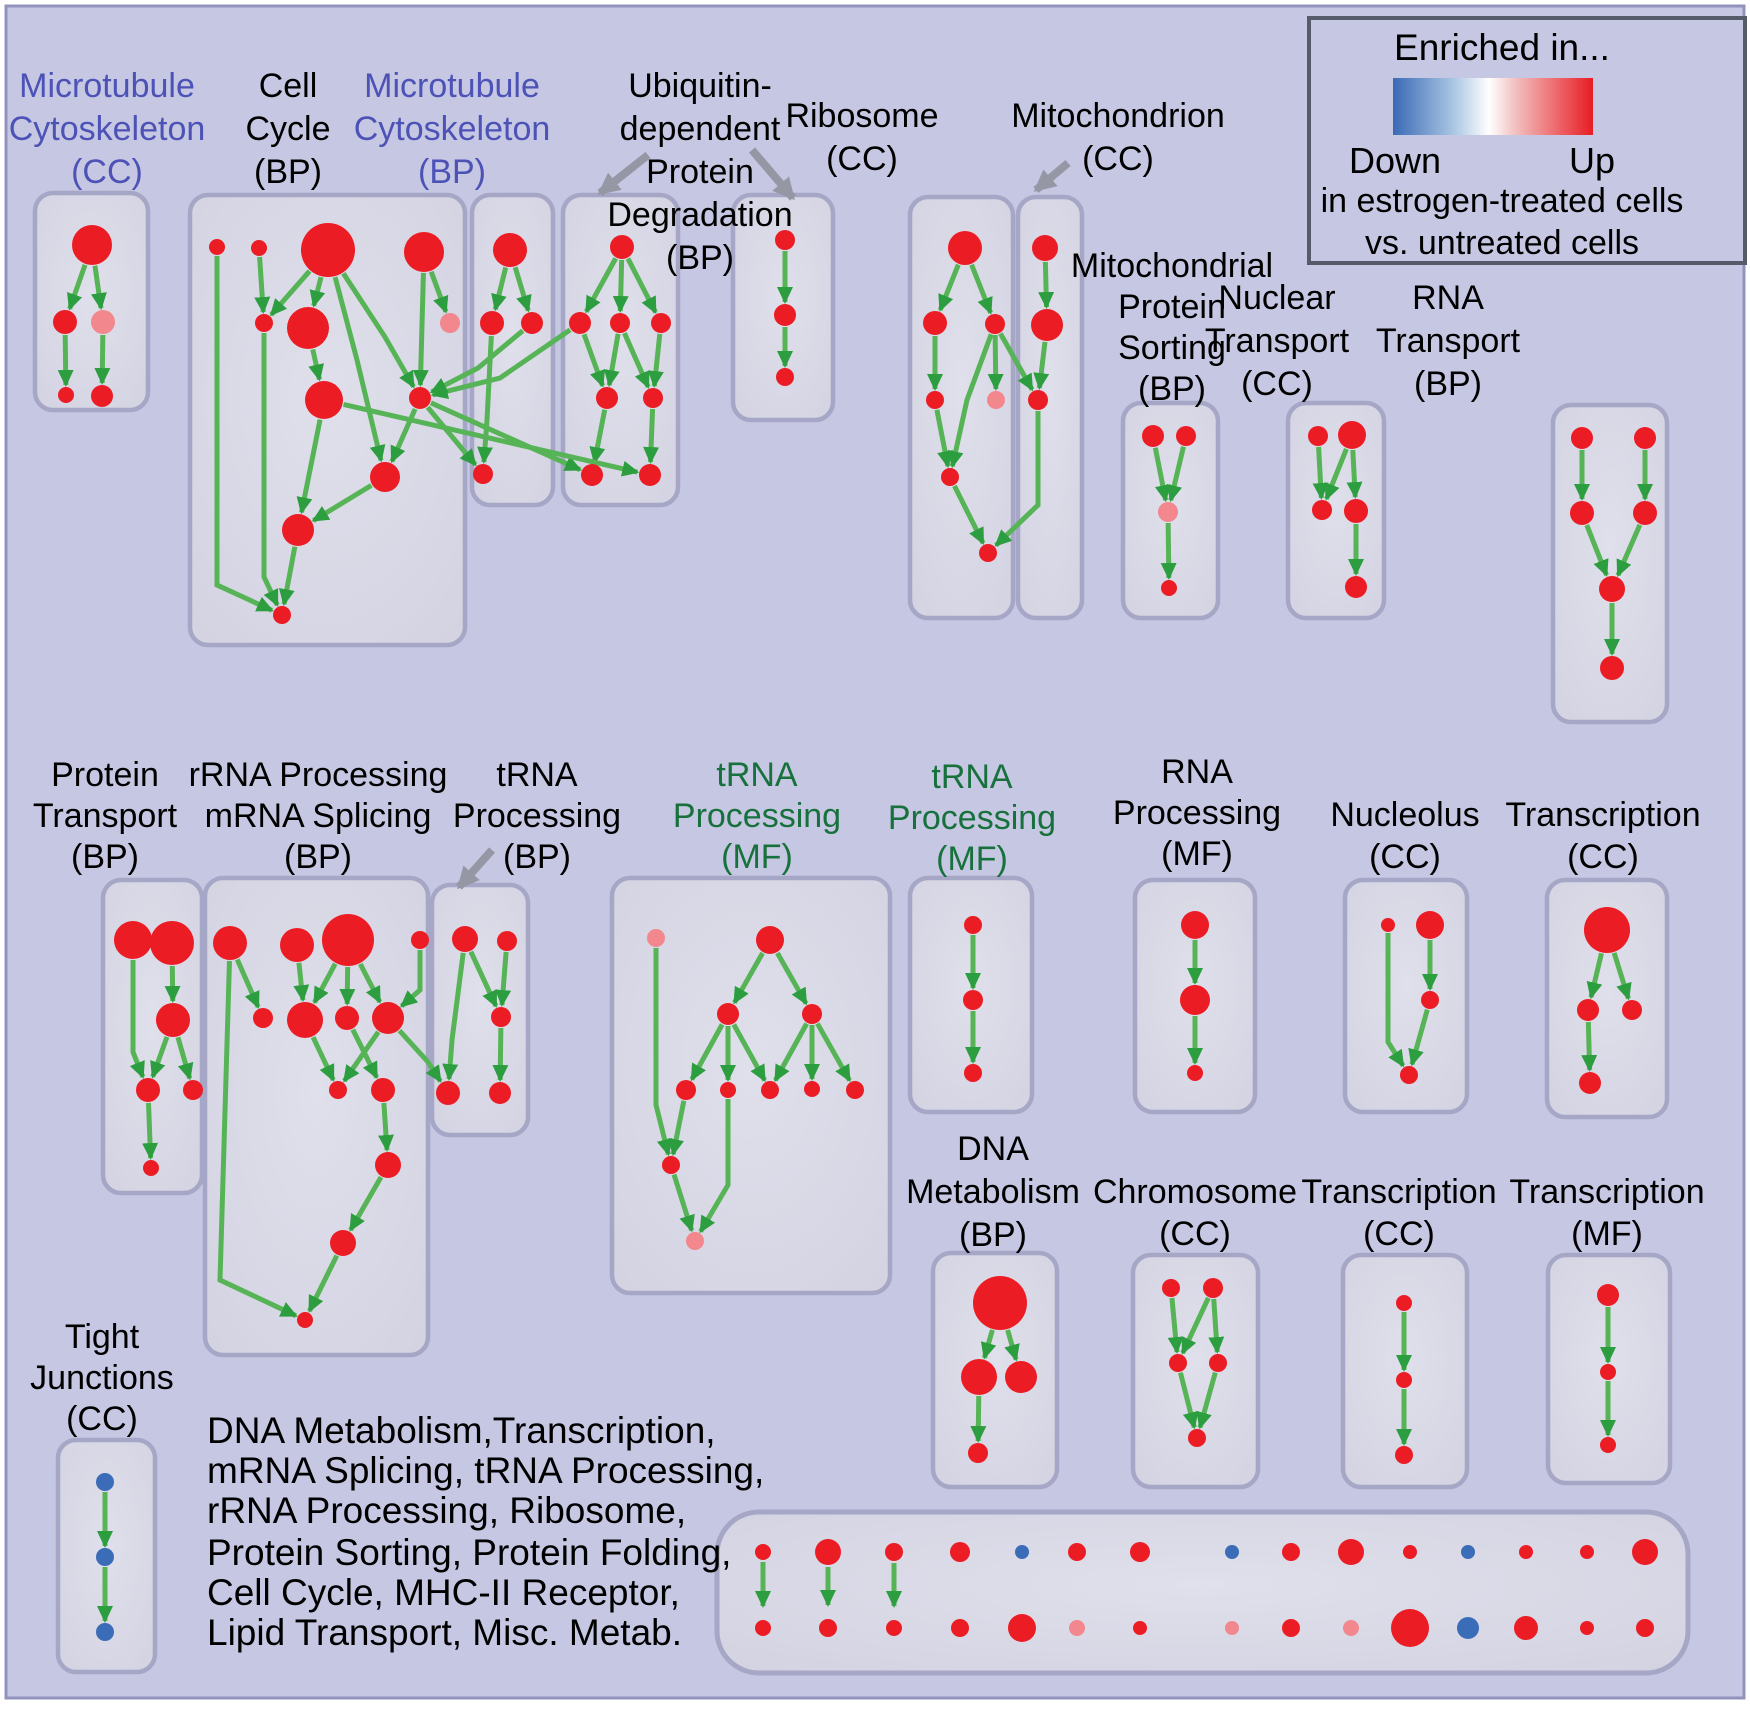  Describe the element at coordinates (1493, 106) in the screenshot. I see `legend-gradient-bar` at that location.